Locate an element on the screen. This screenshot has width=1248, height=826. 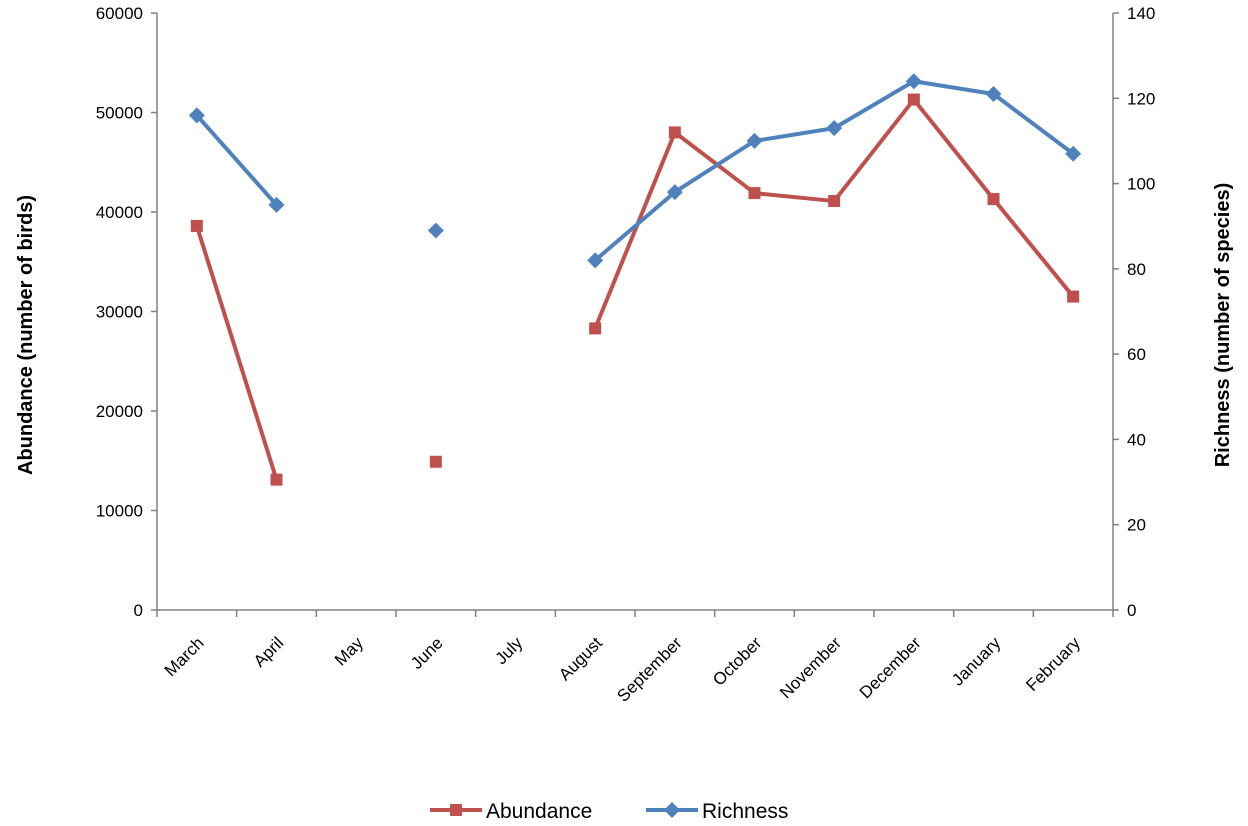
right-tick-label: 40 is located at coordinates (1136, 439).